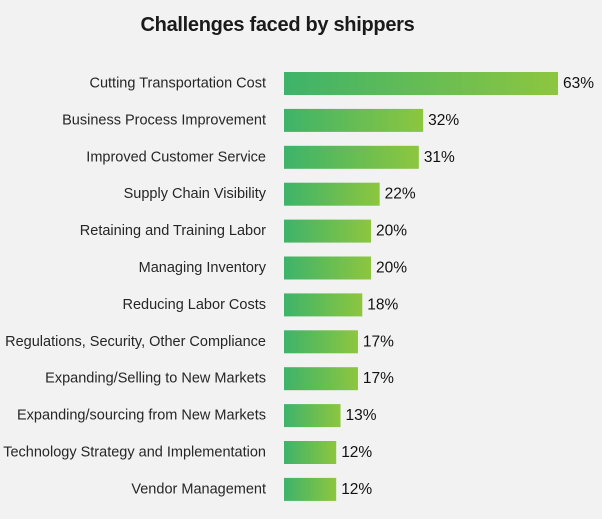 The height and width of the screenshot is (519, 602). Describe the element at coordinates (400, 194) in the screenshot. I see `value-label: 22%` at that location.